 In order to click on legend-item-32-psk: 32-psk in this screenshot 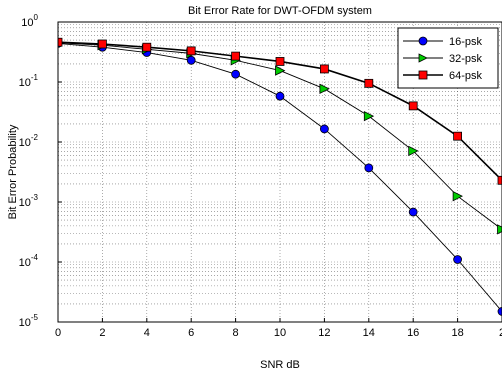, I will do `click(443, 59)`.